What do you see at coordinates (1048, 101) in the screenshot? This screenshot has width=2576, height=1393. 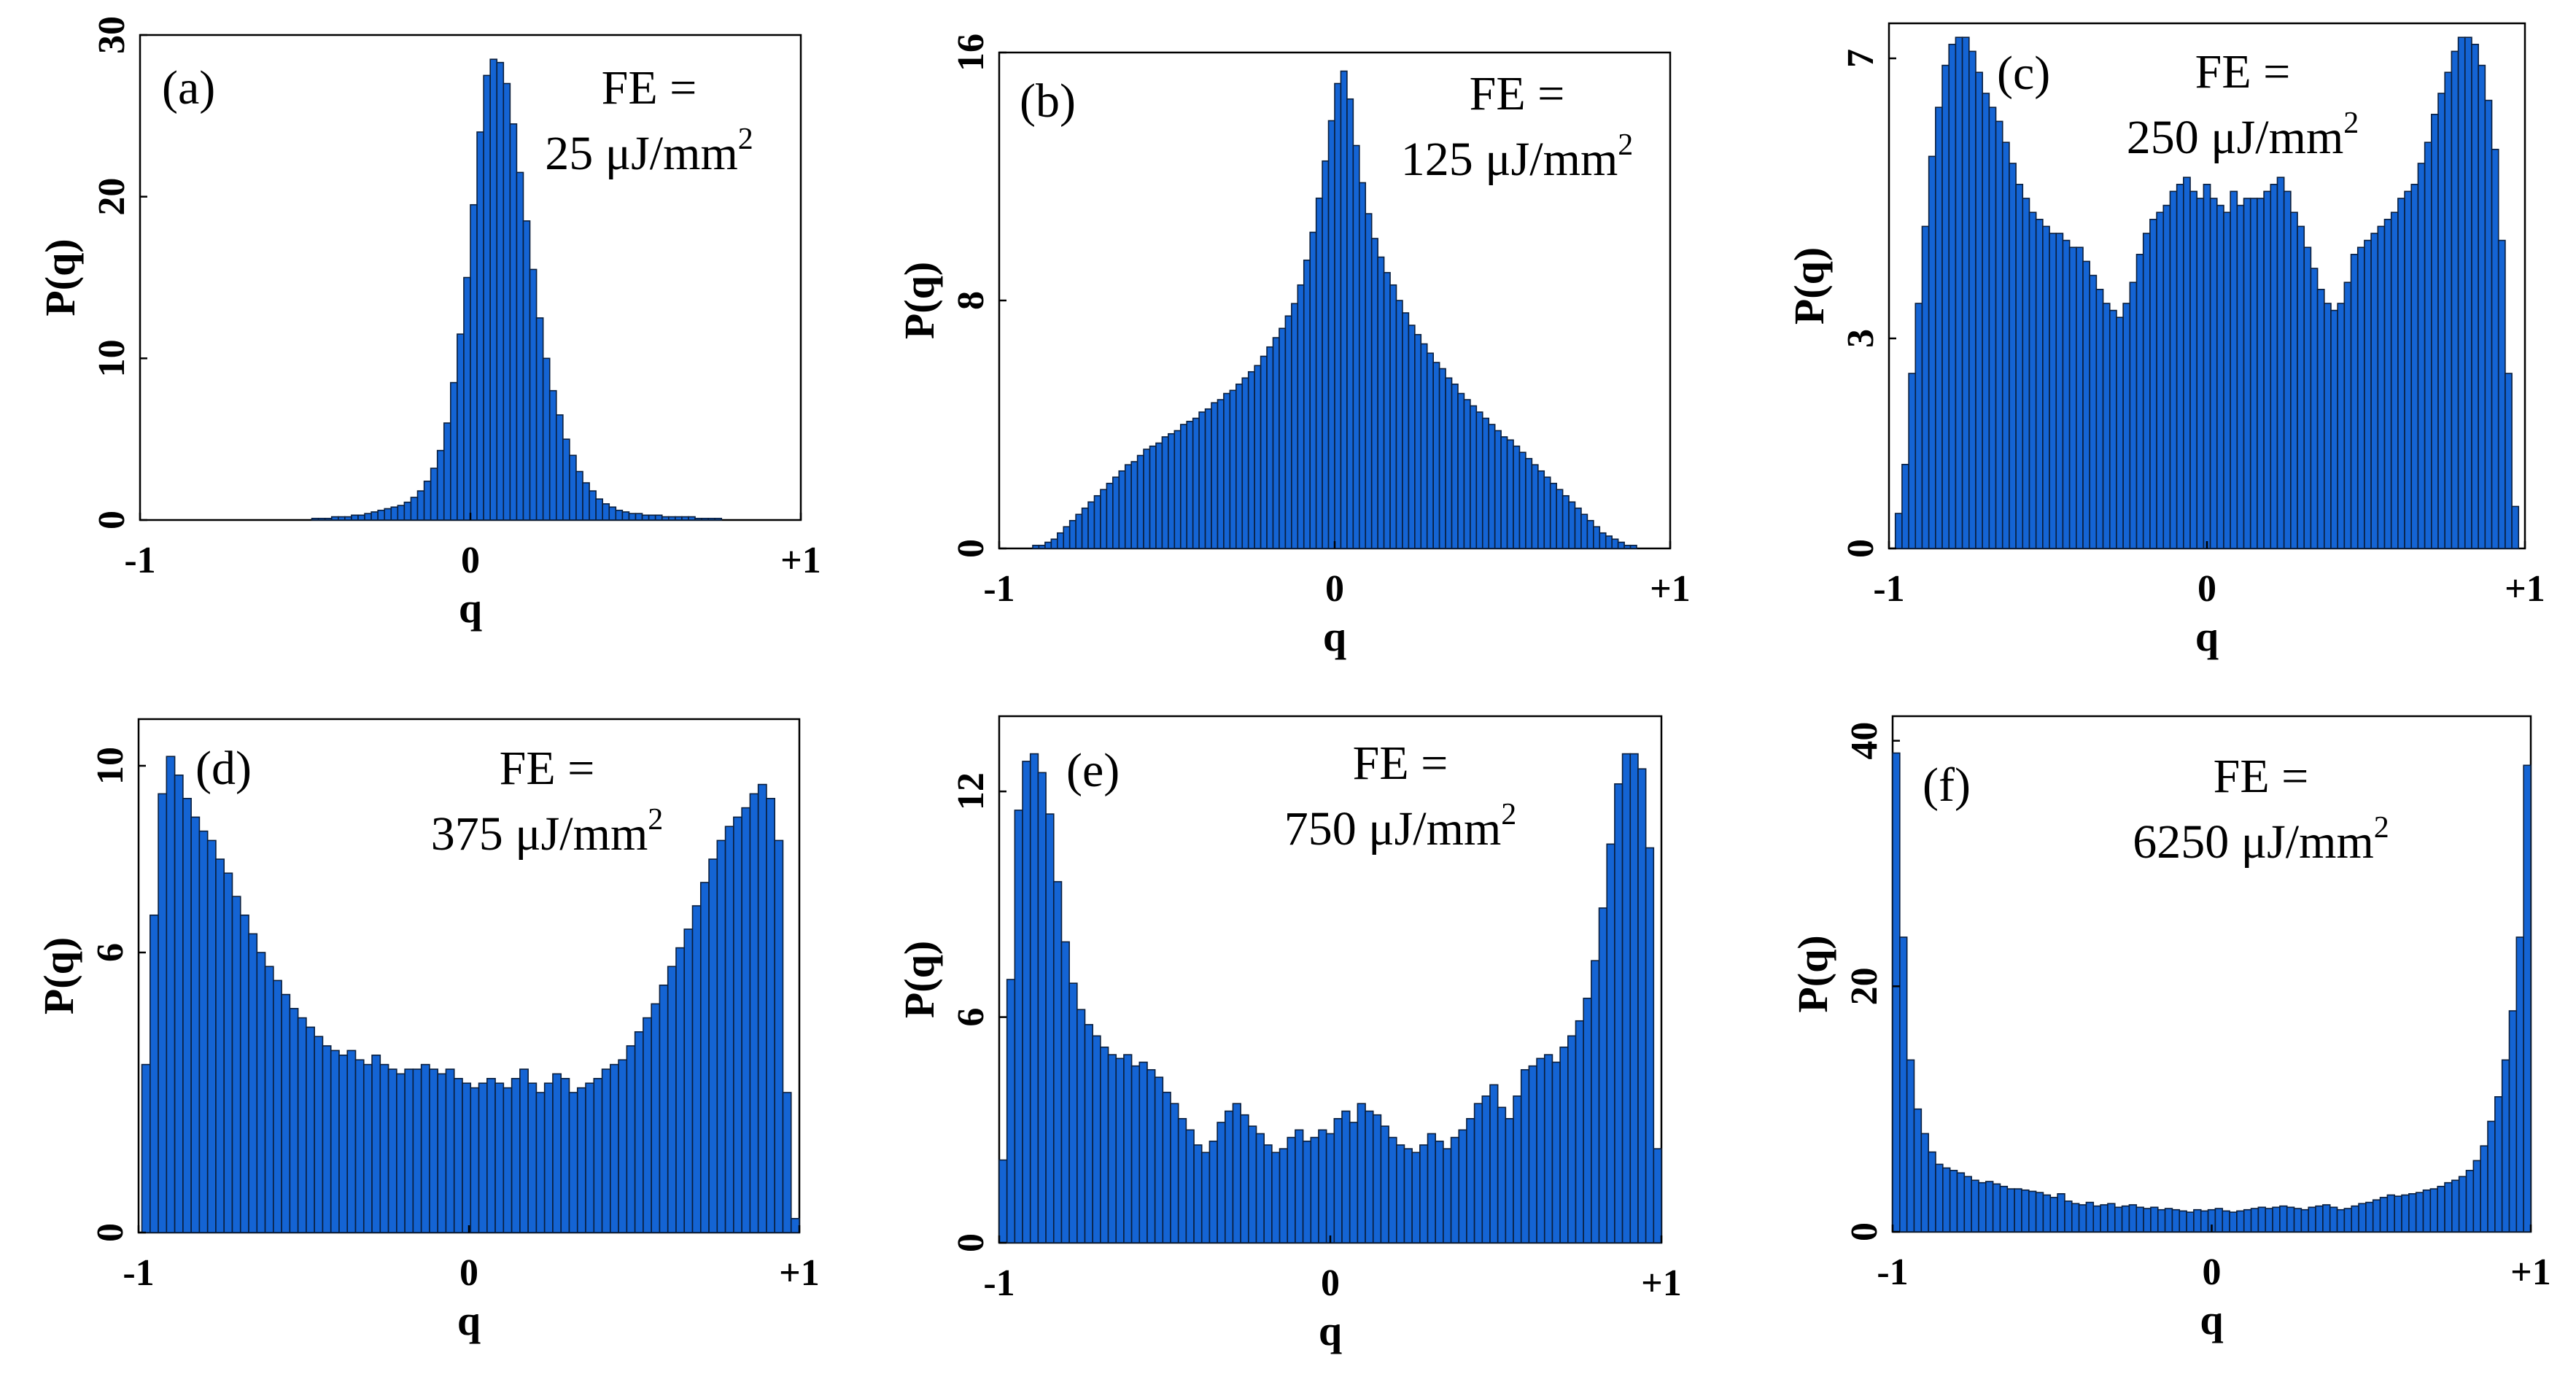 I see `panel-label: (b)` at bounding box center [1048, 101].